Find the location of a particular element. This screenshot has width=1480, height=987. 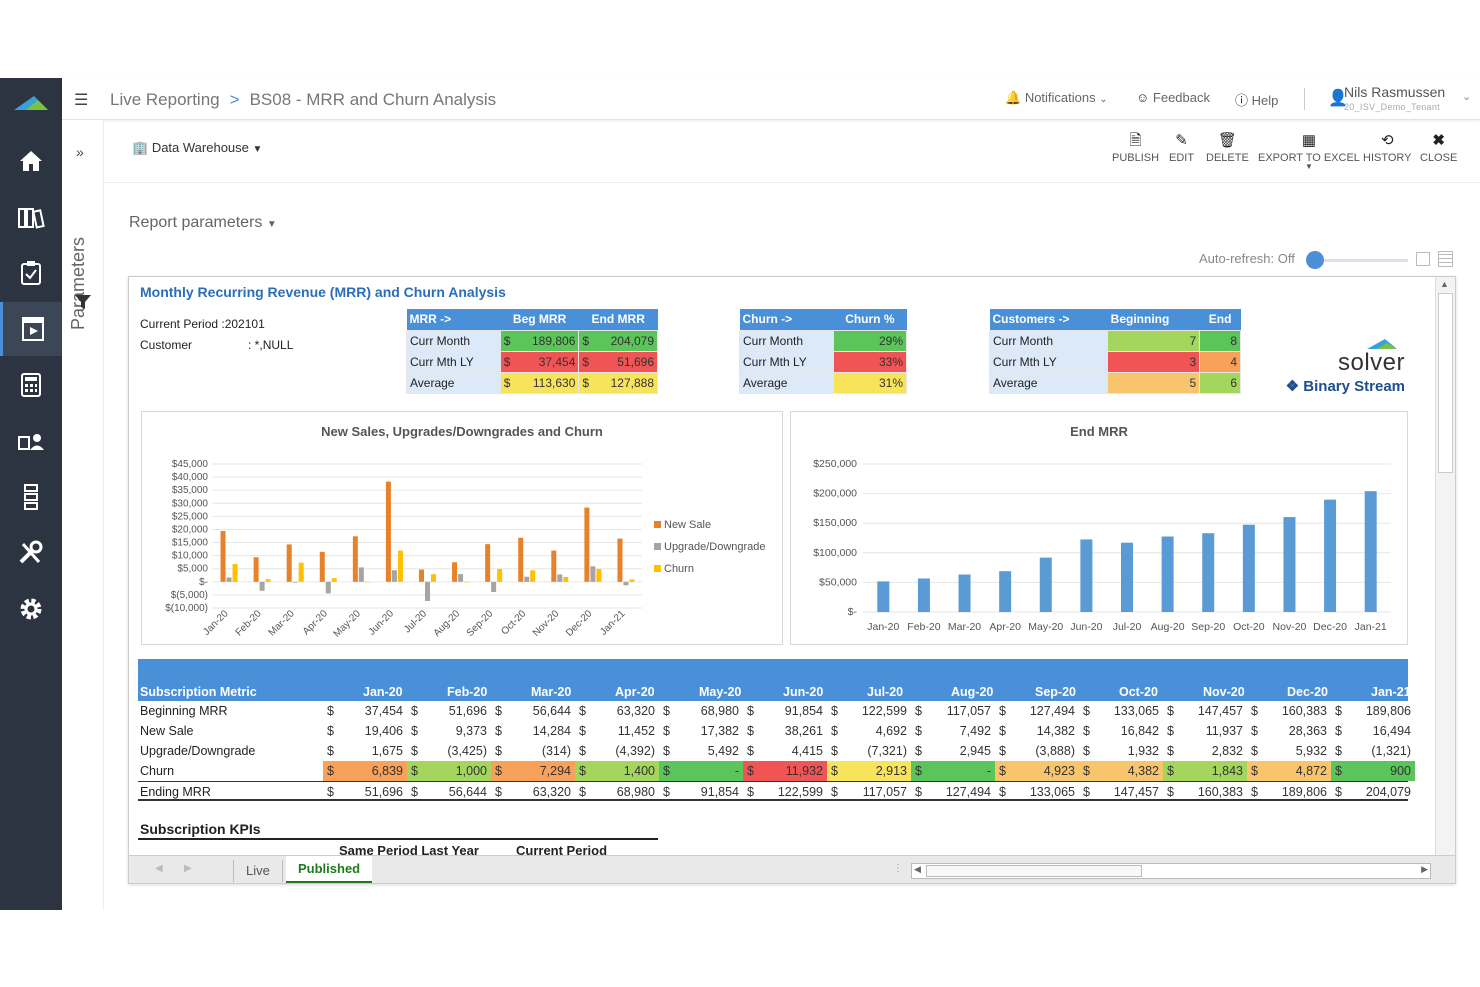

edit-button: ✎ EDIT is located at coordinates (1181, 147).